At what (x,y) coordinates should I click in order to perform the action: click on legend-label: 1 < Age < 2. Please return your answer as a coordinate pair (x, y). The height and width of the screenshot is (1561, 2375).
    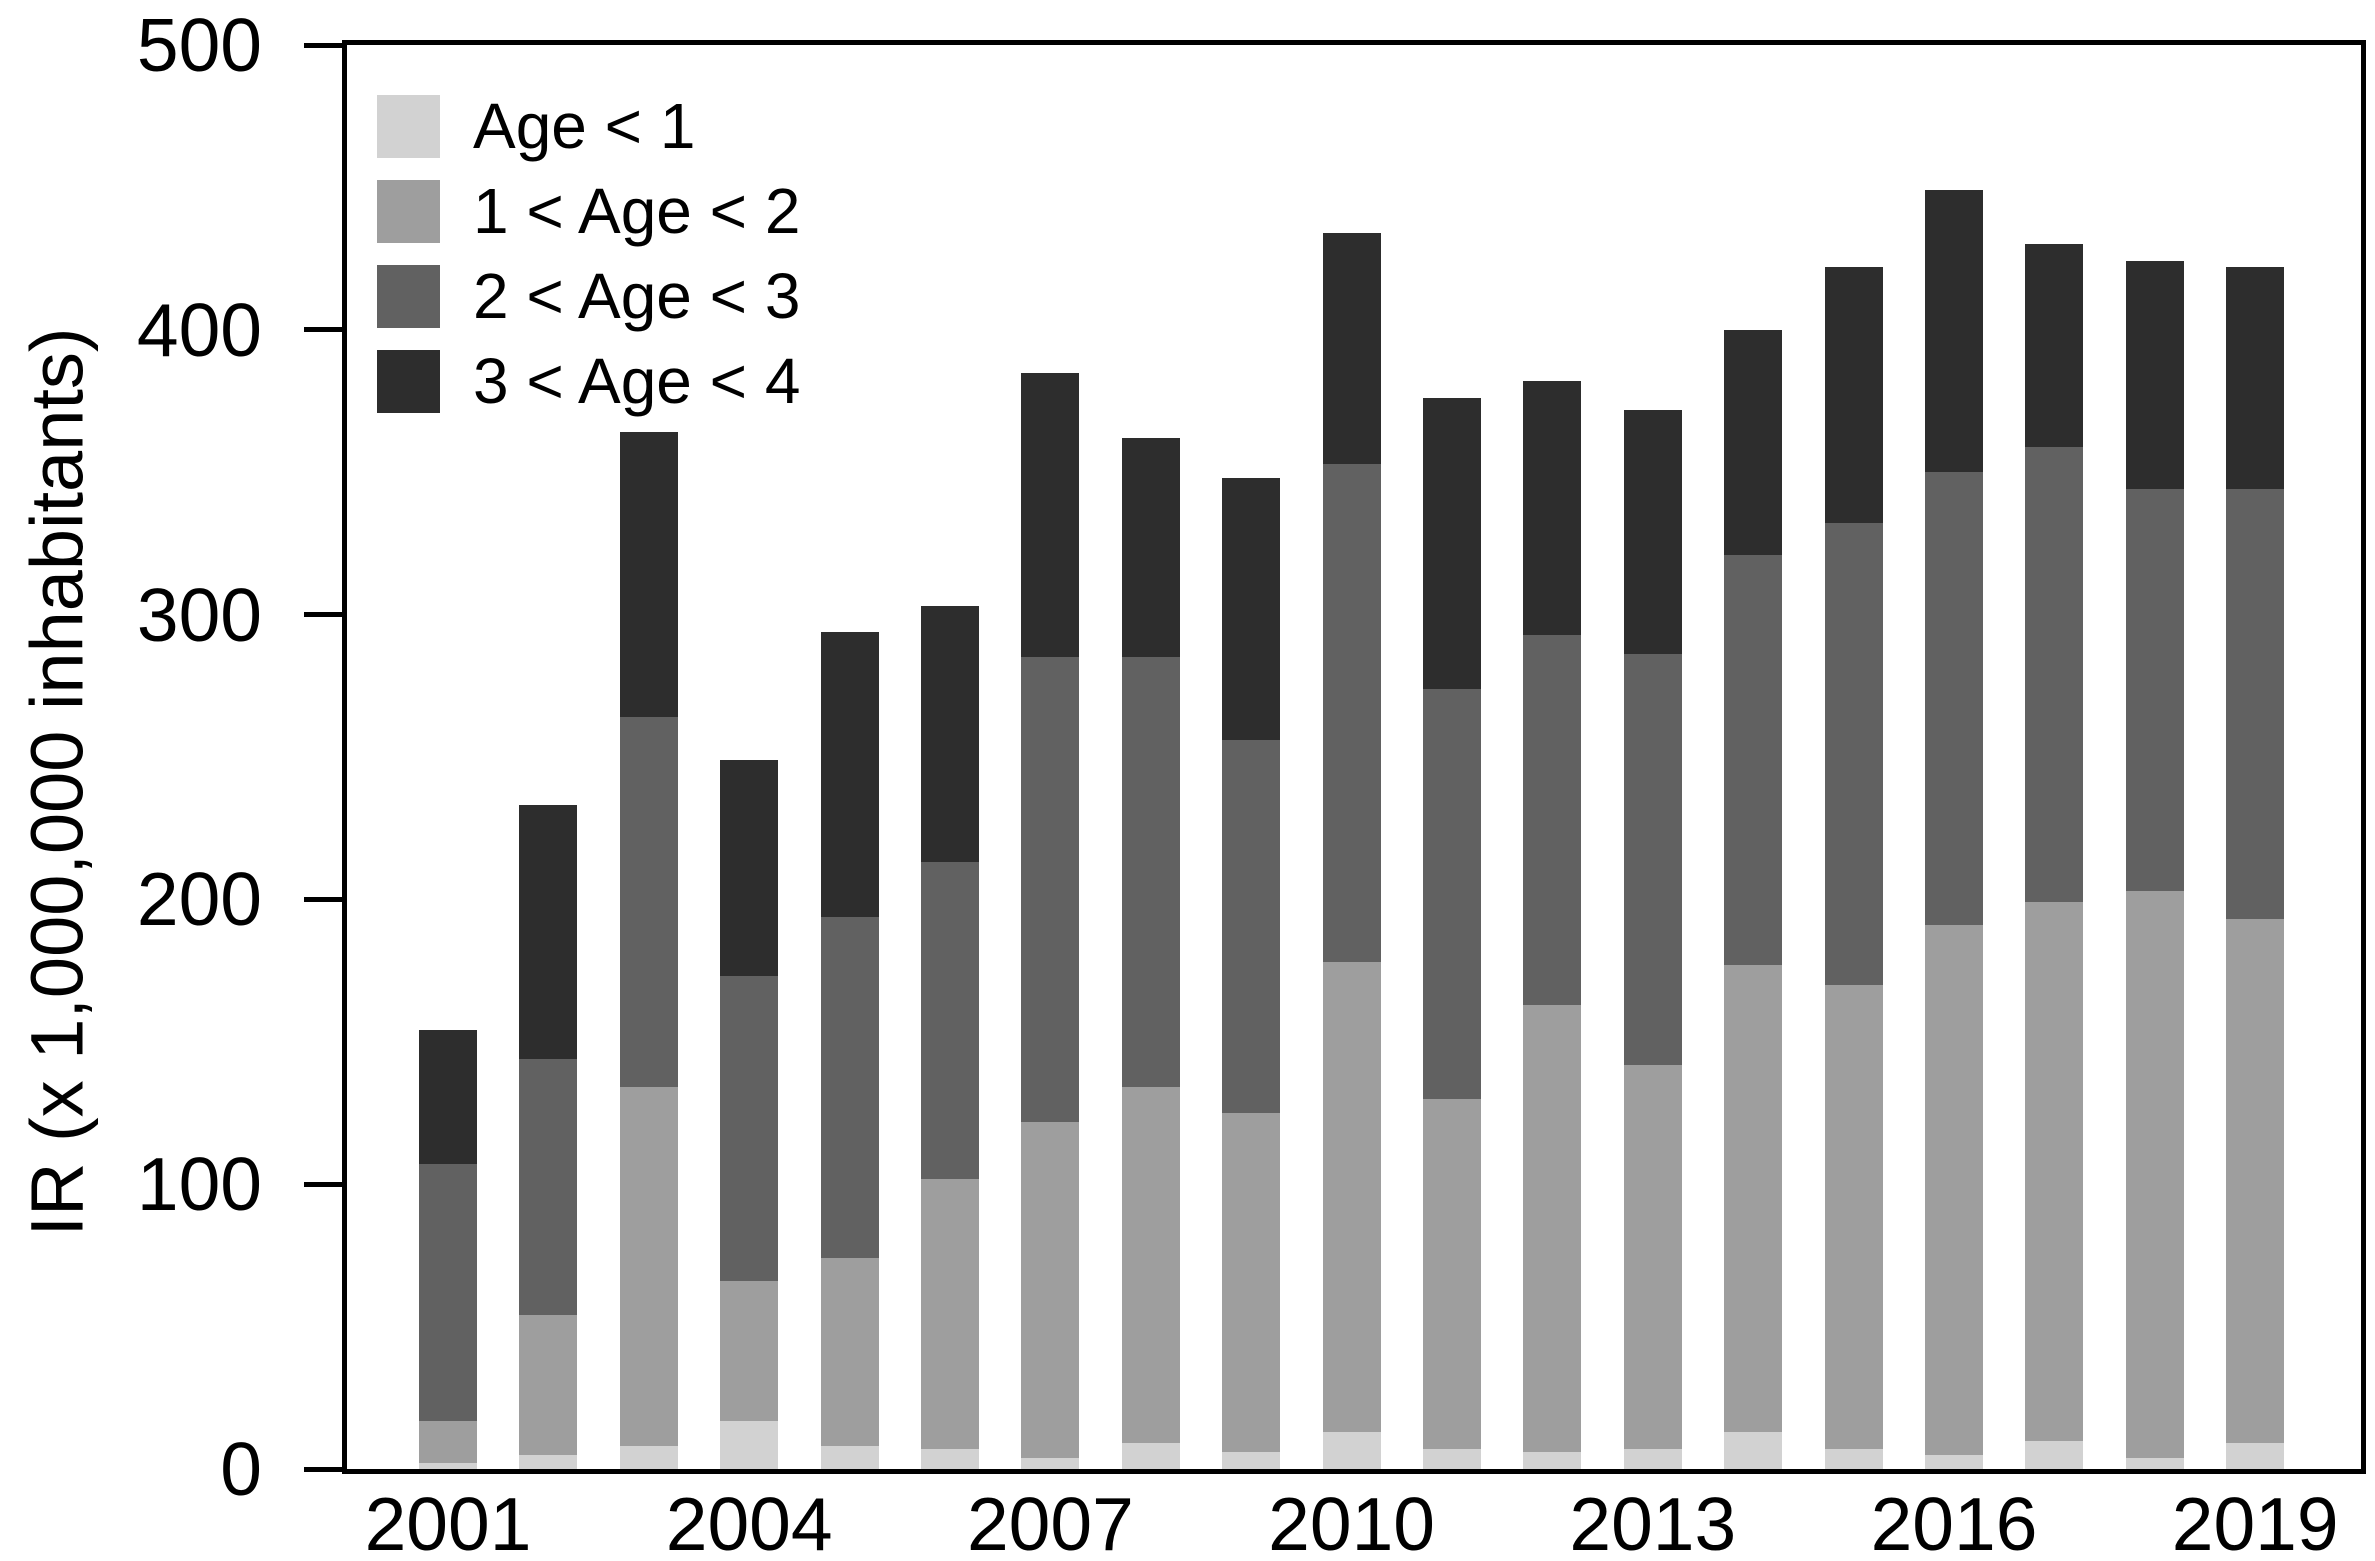
    Looking at the image, I should click on (637, 211).